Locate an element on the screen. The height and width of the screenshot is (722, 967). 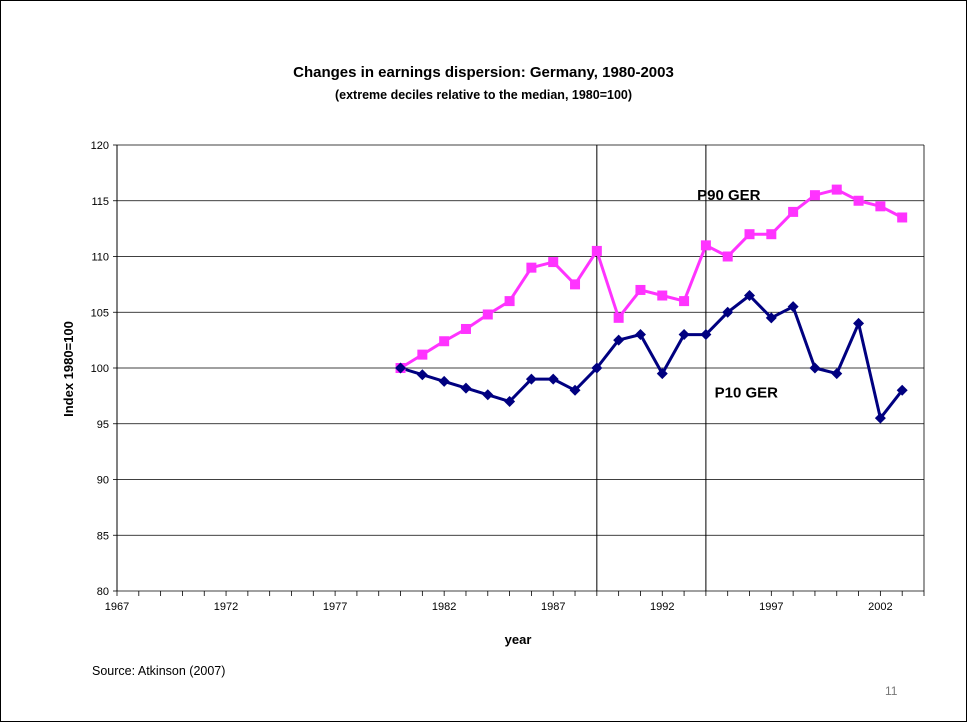
x-tick-label: 1992 is located at coordinates (662, 607).